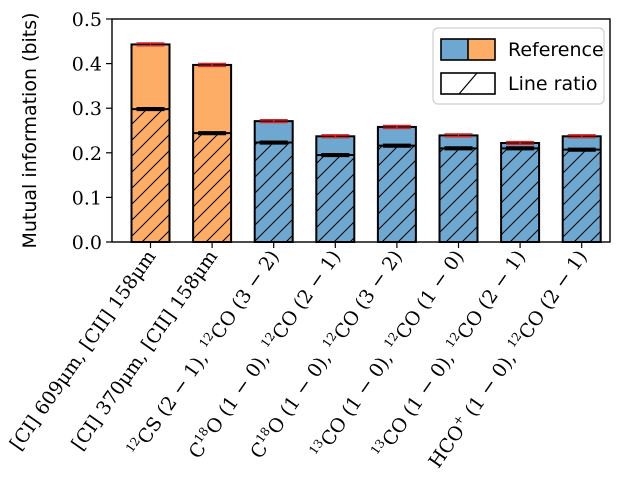 Image resolution: width=619 pixels, height=495 pixels. What do you see at coordinates (30, 130) in the screenshot?
I see `y-axis-label: Mutual information (bits)` at bounding box center [30, 130].